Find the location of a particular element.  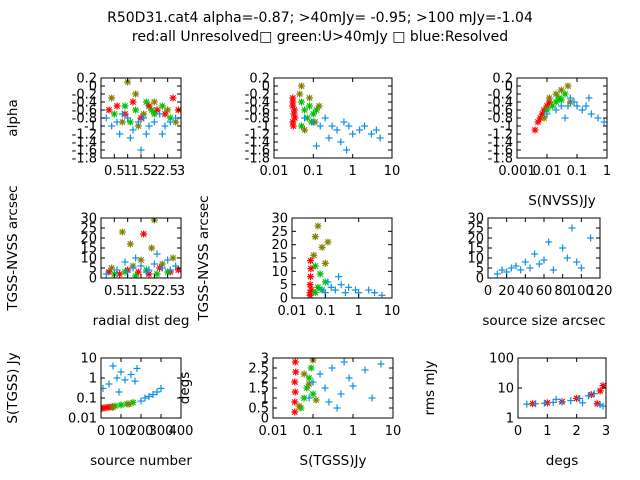

p2-ytick-label-0: 0.2 is located at coordinates (259, 79).